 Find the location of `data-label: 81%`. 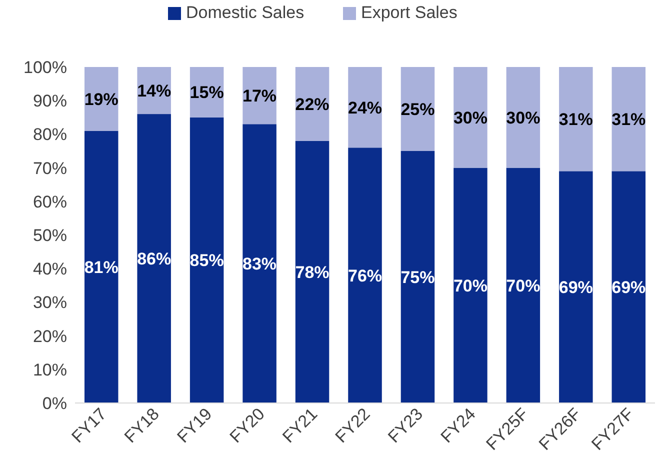

data-label: 81% is located at coordinates (101, 267).